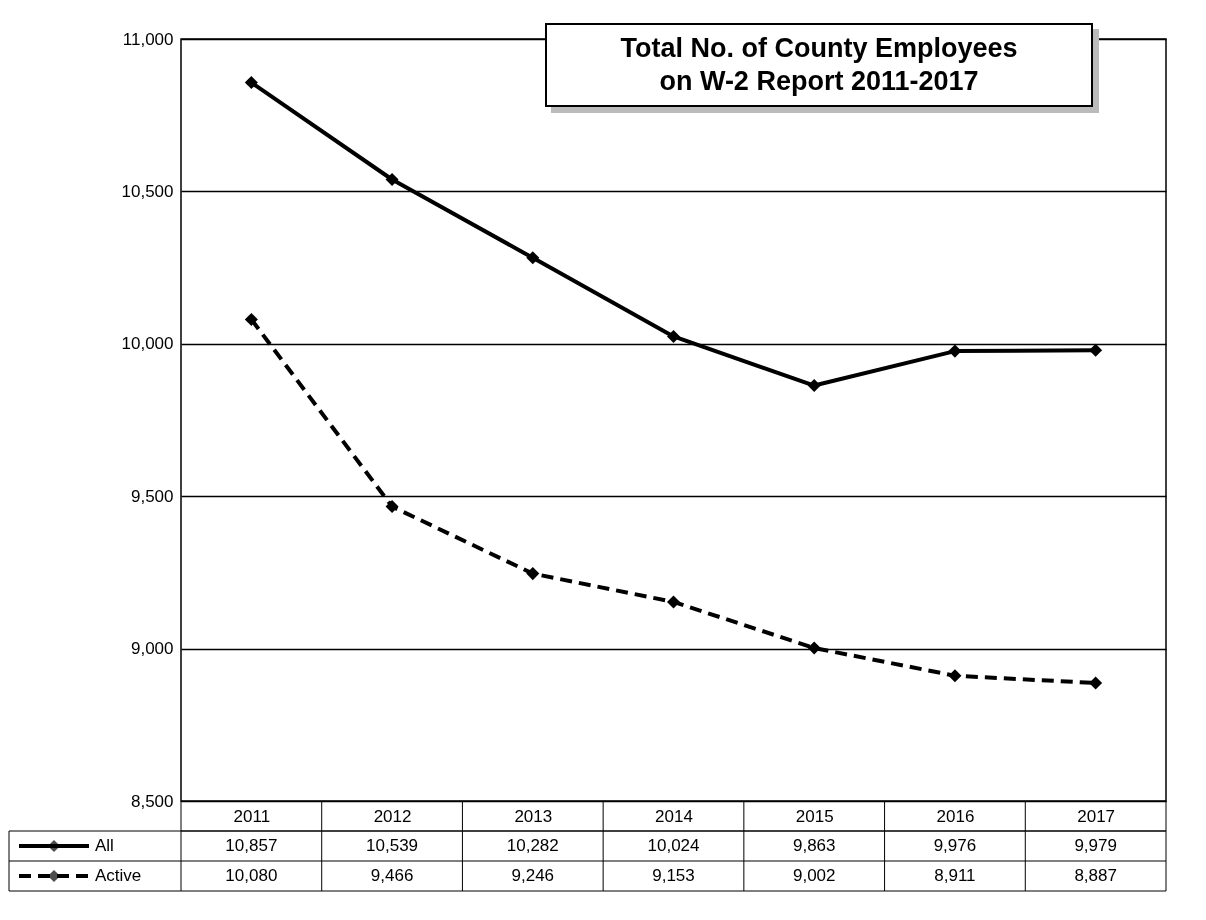 This screenshot has width=1206, height=920. Describe the element at coordinates (814, 875) in the screenshot. I see `data-label: 9,002` at that location.